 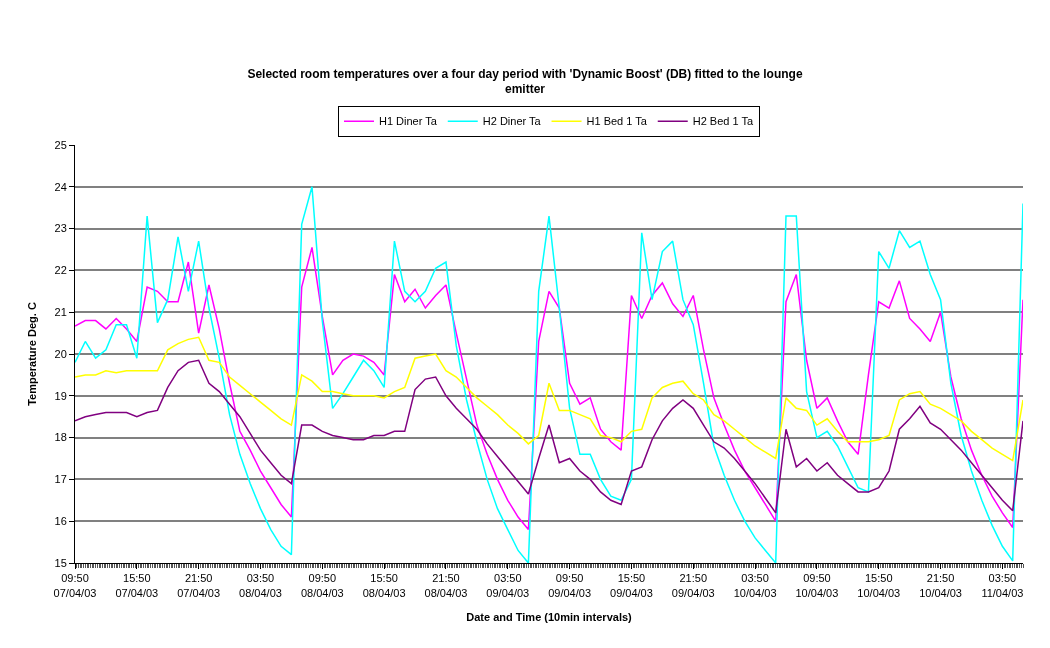 What do you see at coordinates (75, 585) in the screenshot?
I see `x-tick-label: 09:50 07/04/03` at bounding box center [75, 585].